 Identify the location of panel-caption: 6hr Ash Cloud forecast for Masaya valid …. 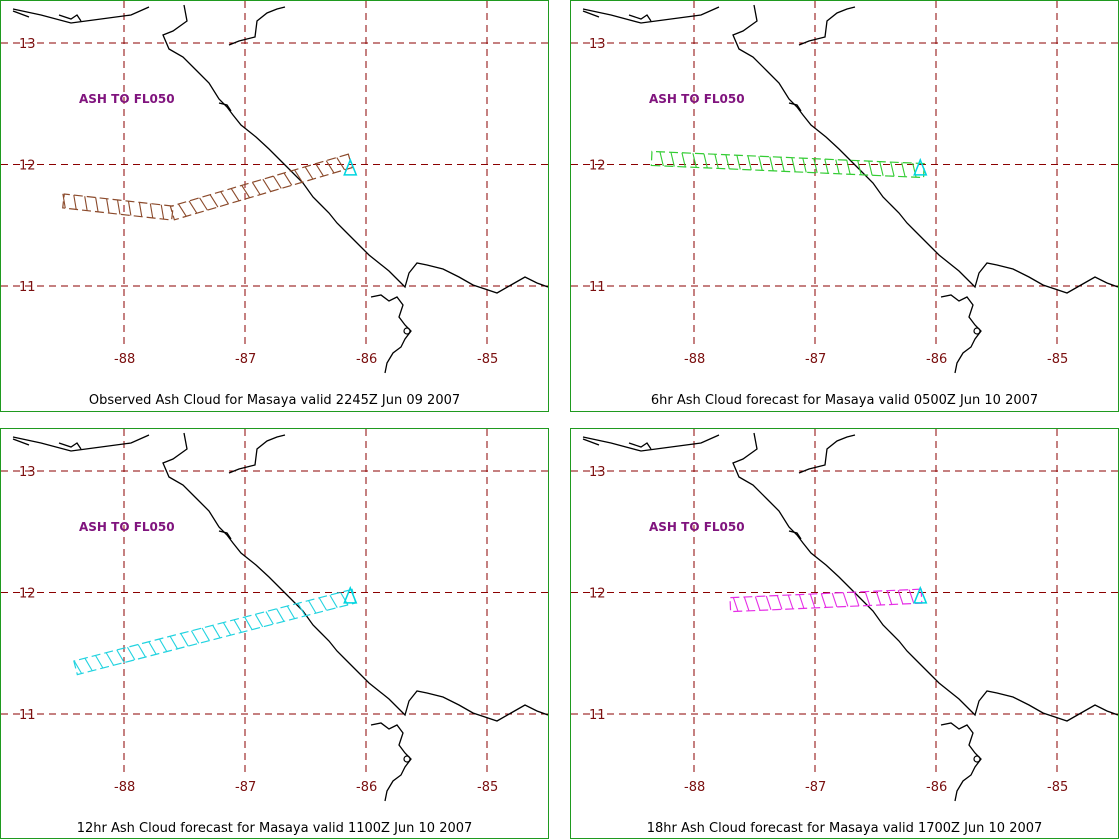
(844, 400).